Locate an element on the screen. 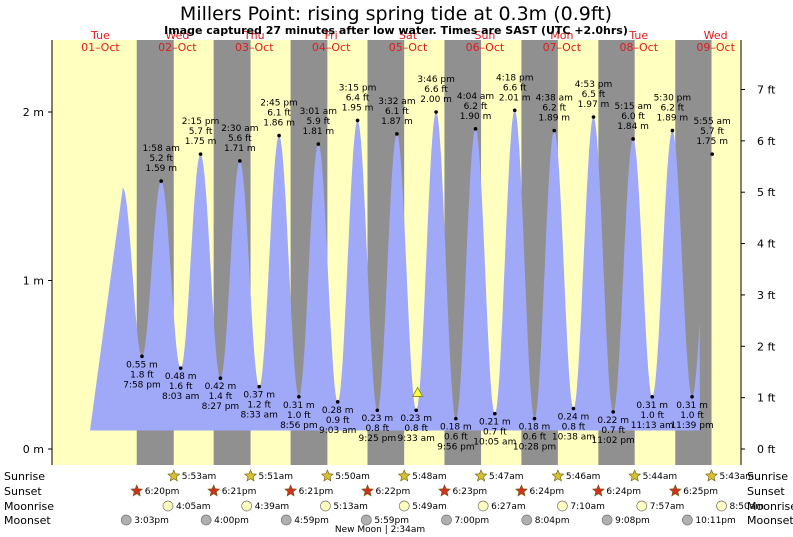  extreme-label: 0.18 m is located at coordinates (535, 428).